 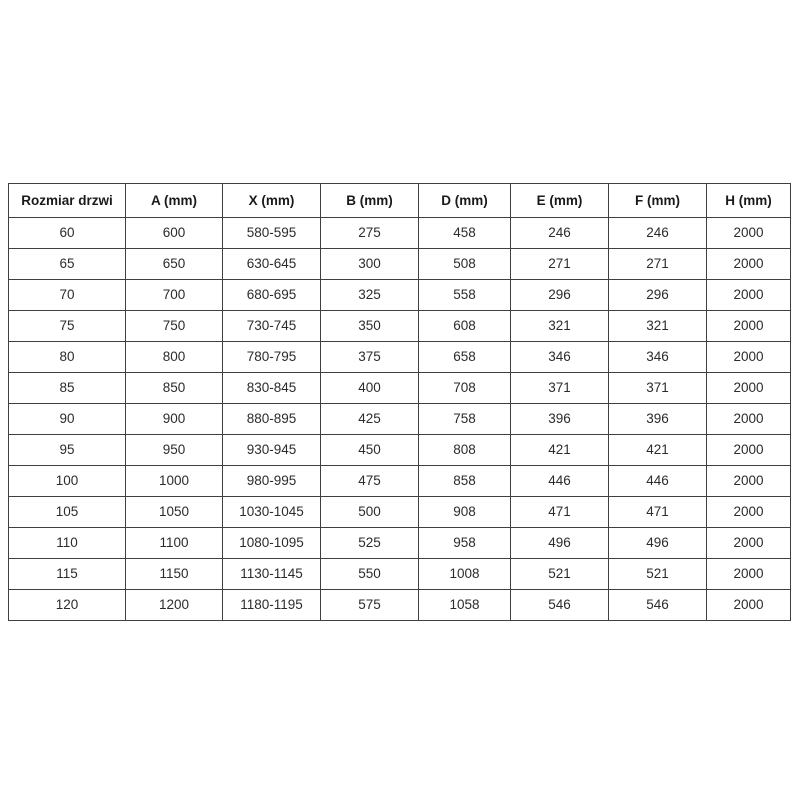 I want to click on table-cell: 115, so click(x=67, y=574).